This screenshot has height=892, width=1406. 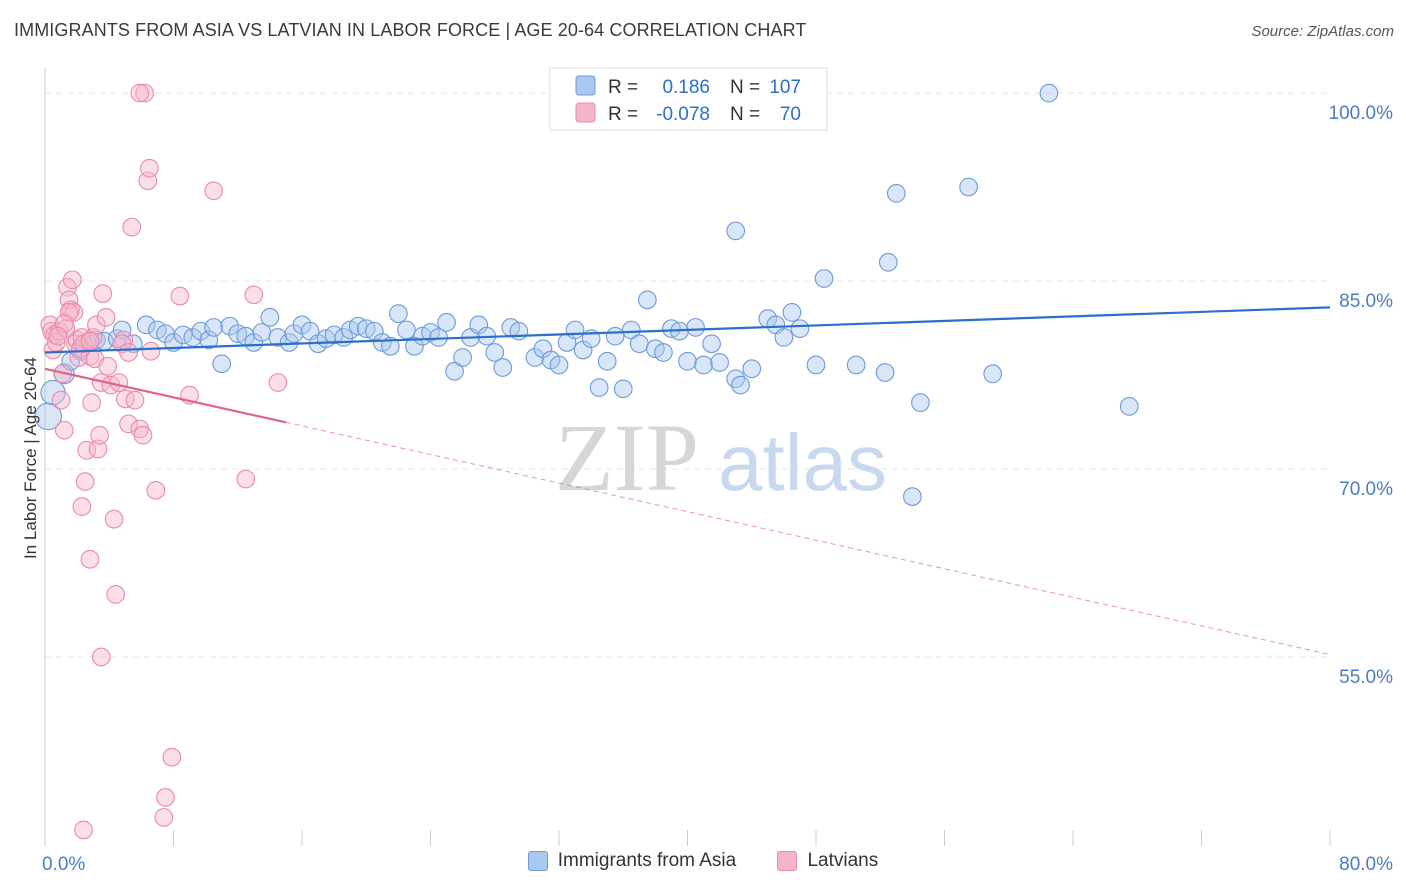 I want to click on y-axis-label: In Labor Force | Age 20-64, so click(x=30, y=458).